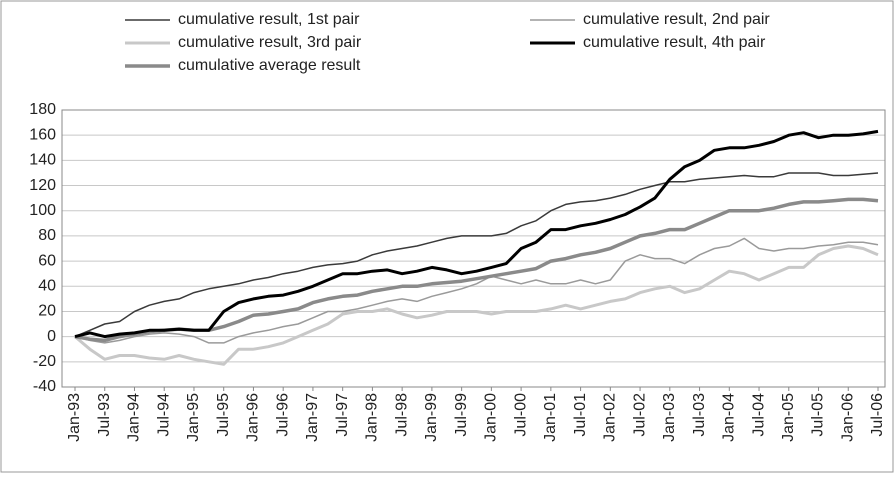  I want to click on x-tick-label: Jul-99, so click(461, 415).